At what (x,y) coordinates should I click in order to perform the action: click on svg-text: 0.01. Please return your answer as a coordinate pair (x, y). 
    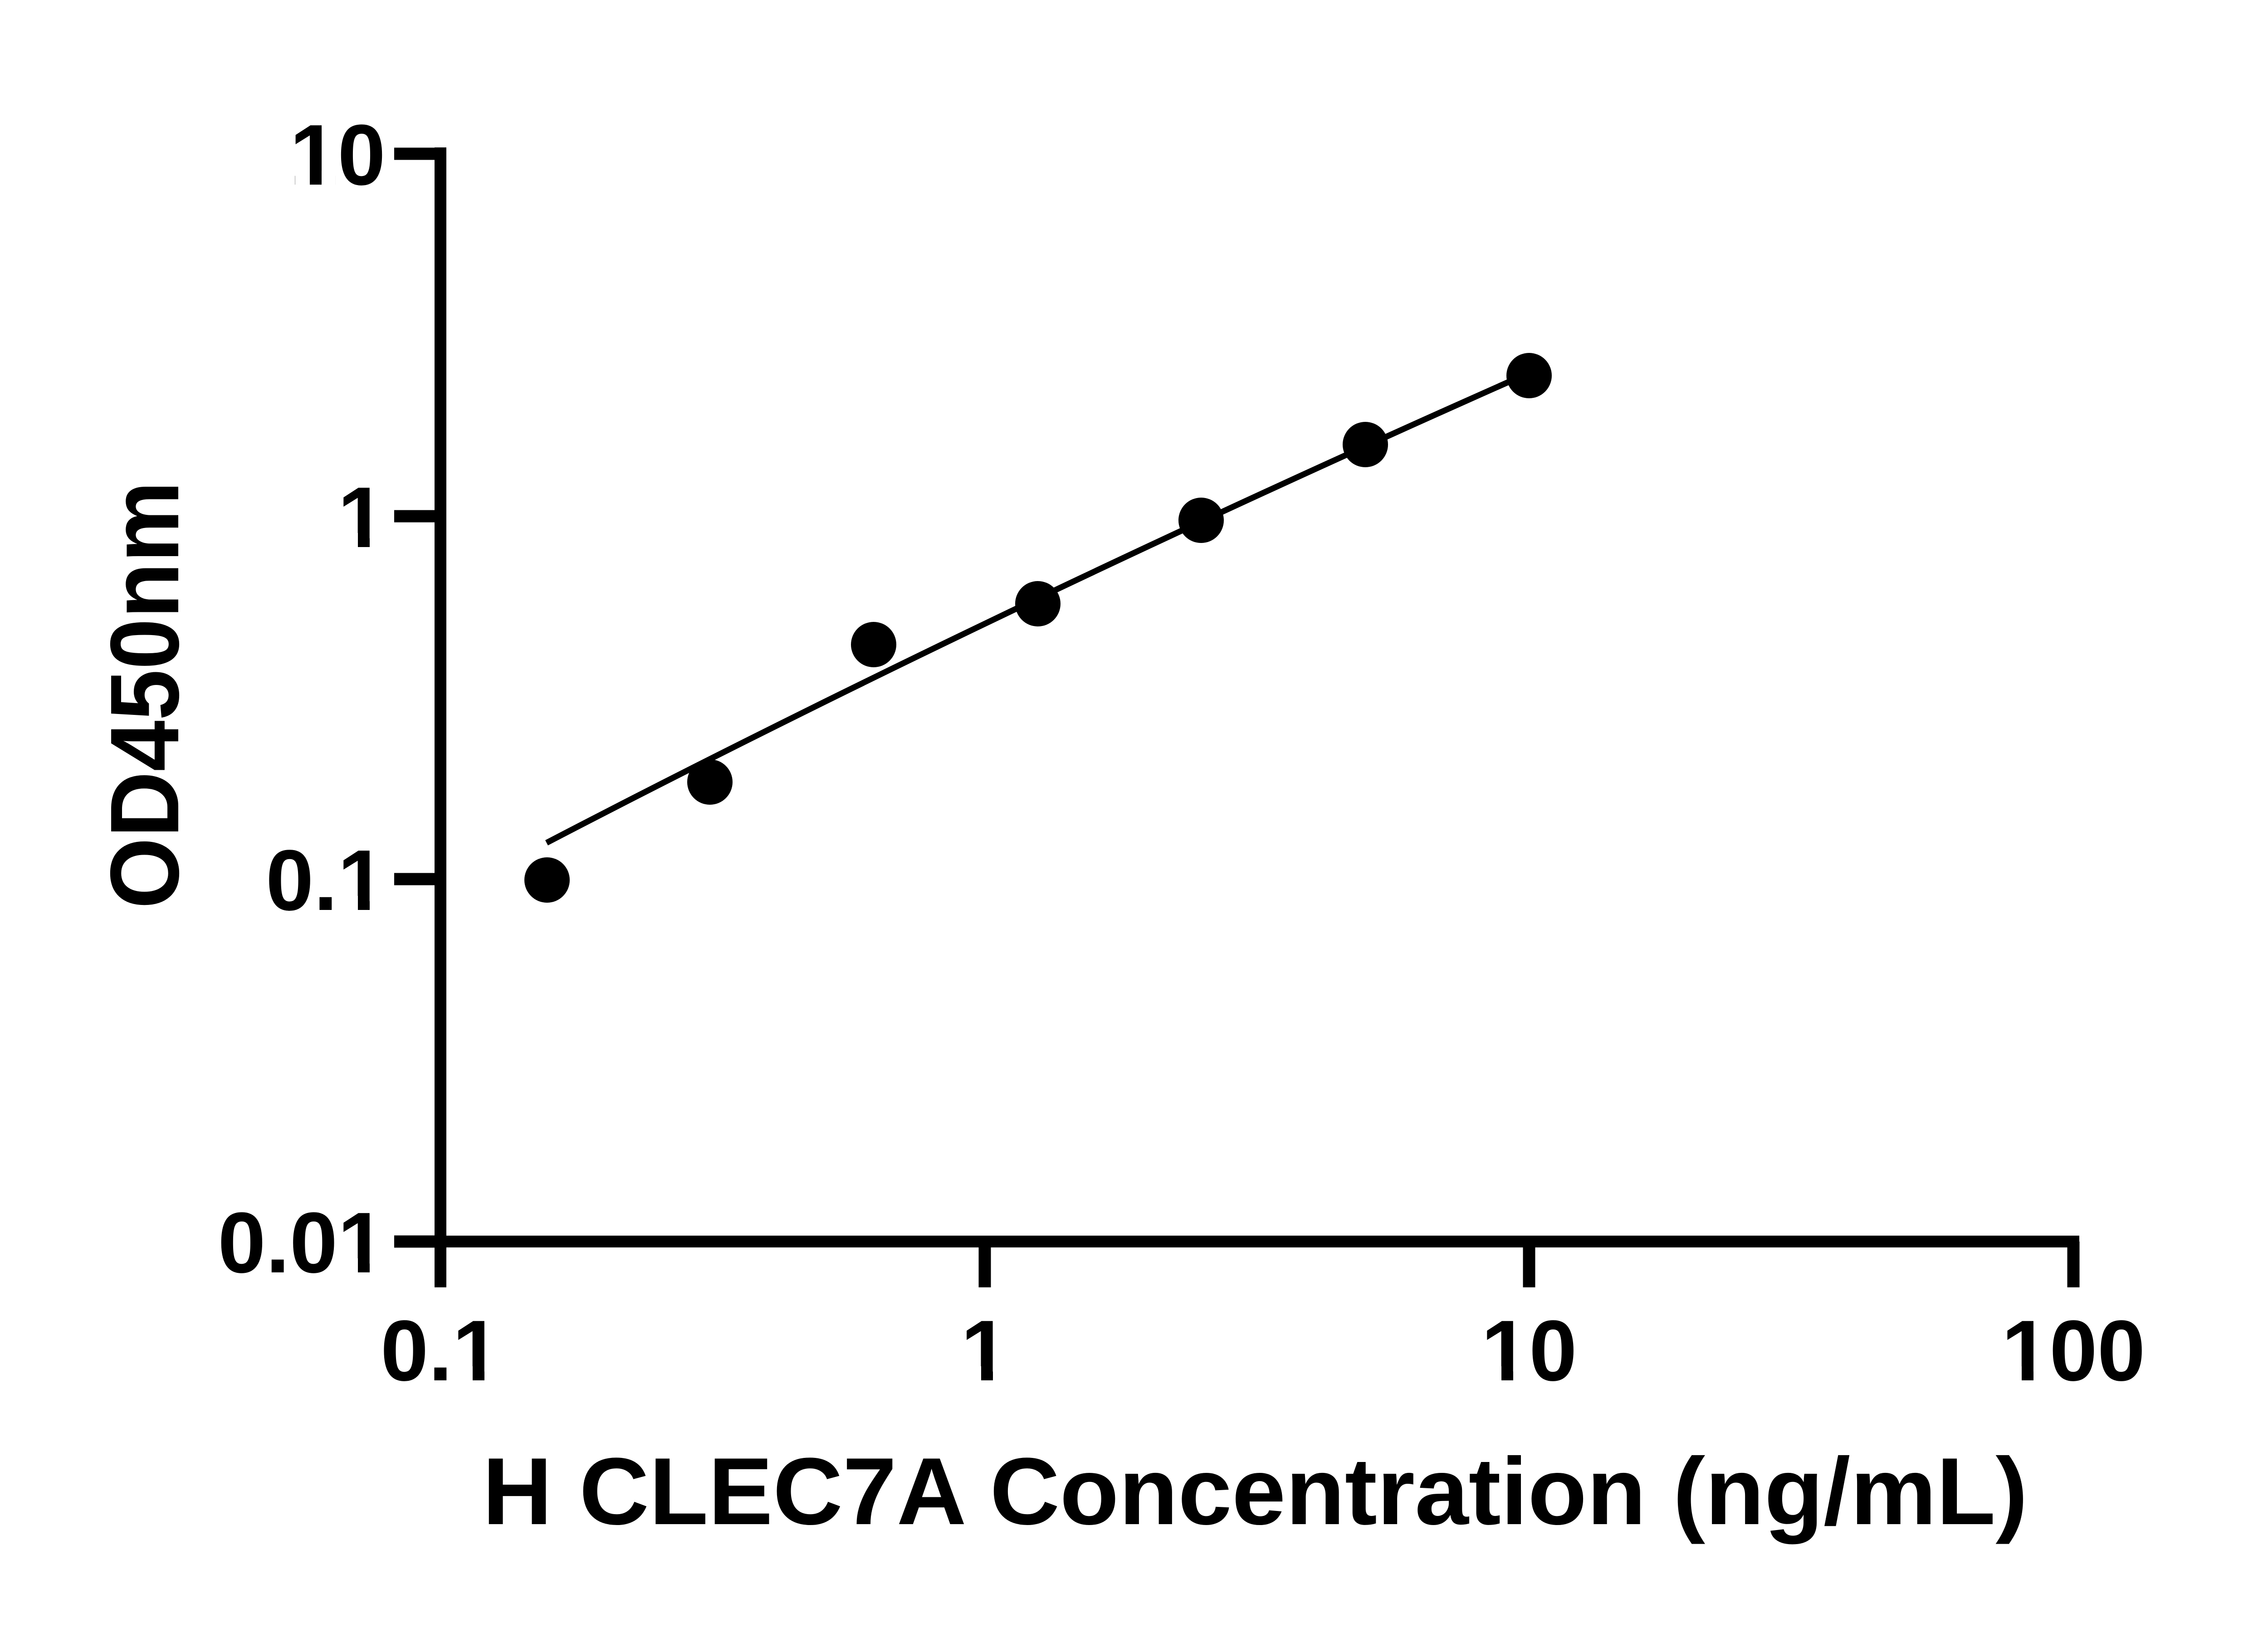
    Looking at the image, I should click on (302, 1243).